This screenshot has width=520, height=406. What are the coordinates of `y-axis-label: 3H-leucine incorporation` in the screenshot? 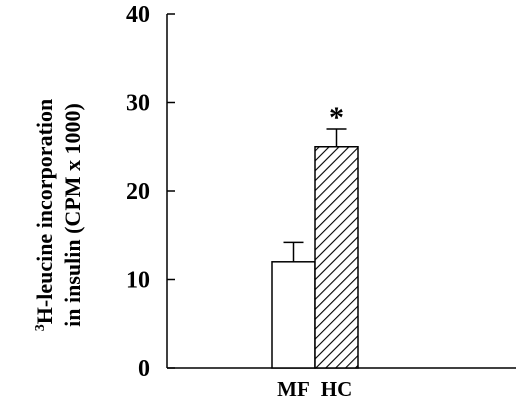 It's located at (44, 215).